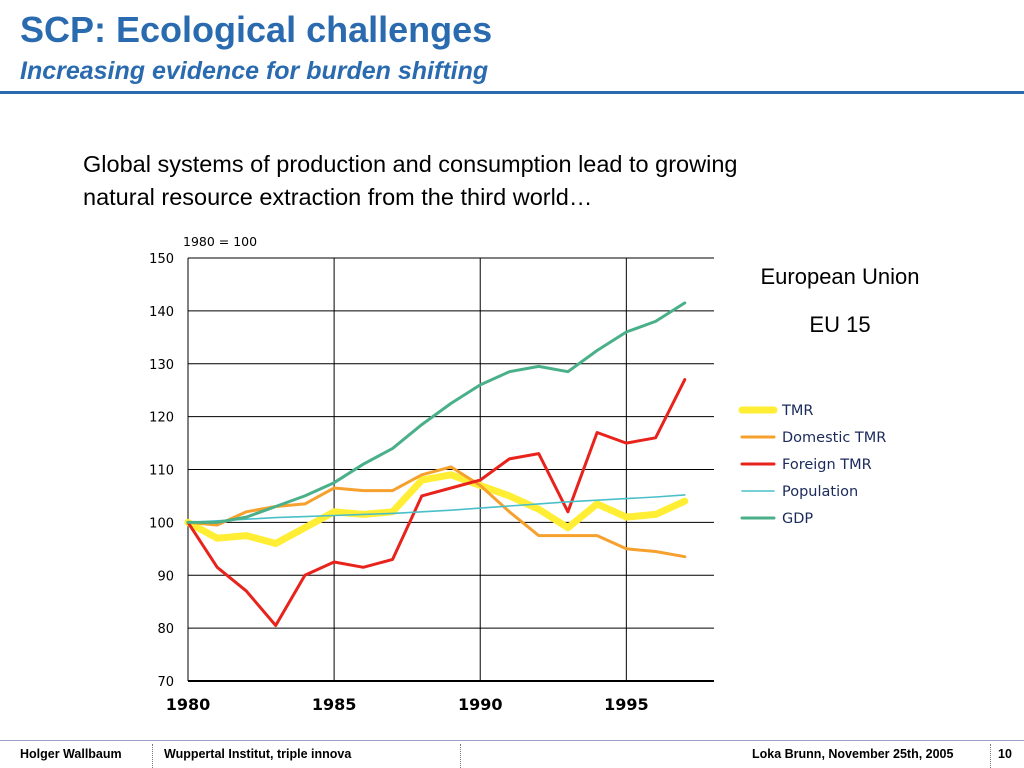  What do you see at coordinates (820, 492) in the screenshot?
I see `legend-label-population: Population` at bounding box center [820, 492].